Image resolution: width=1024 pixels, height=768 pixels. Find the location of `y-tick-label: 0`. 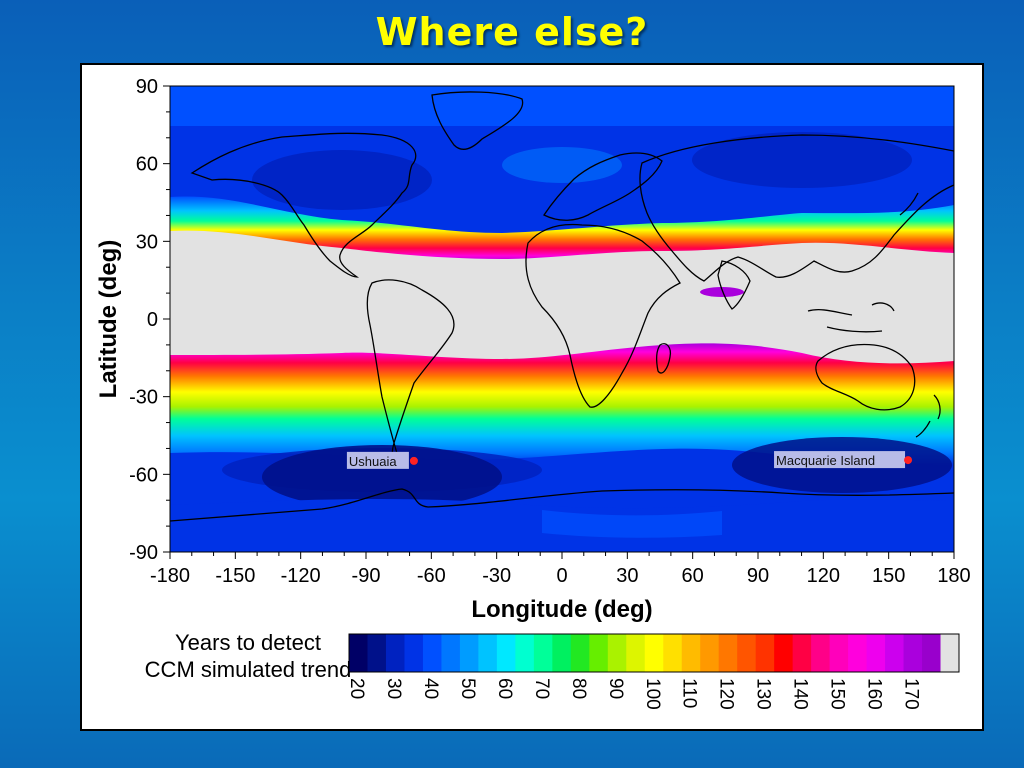

y-tick-label: 0 is located at coordinates (152, 320).